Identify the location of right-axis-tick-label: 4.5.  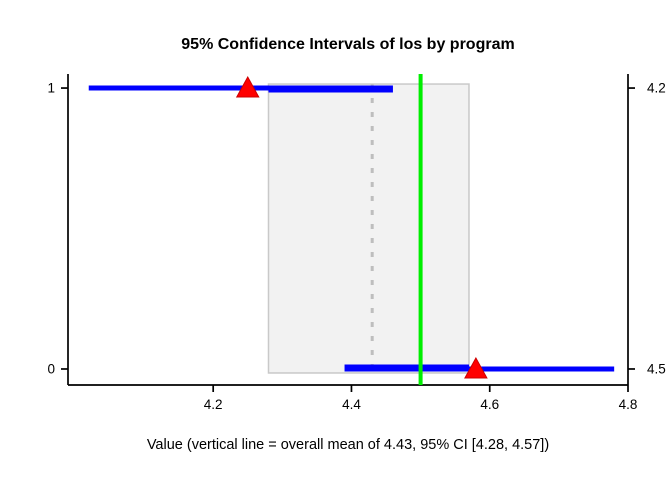
(656, 368).